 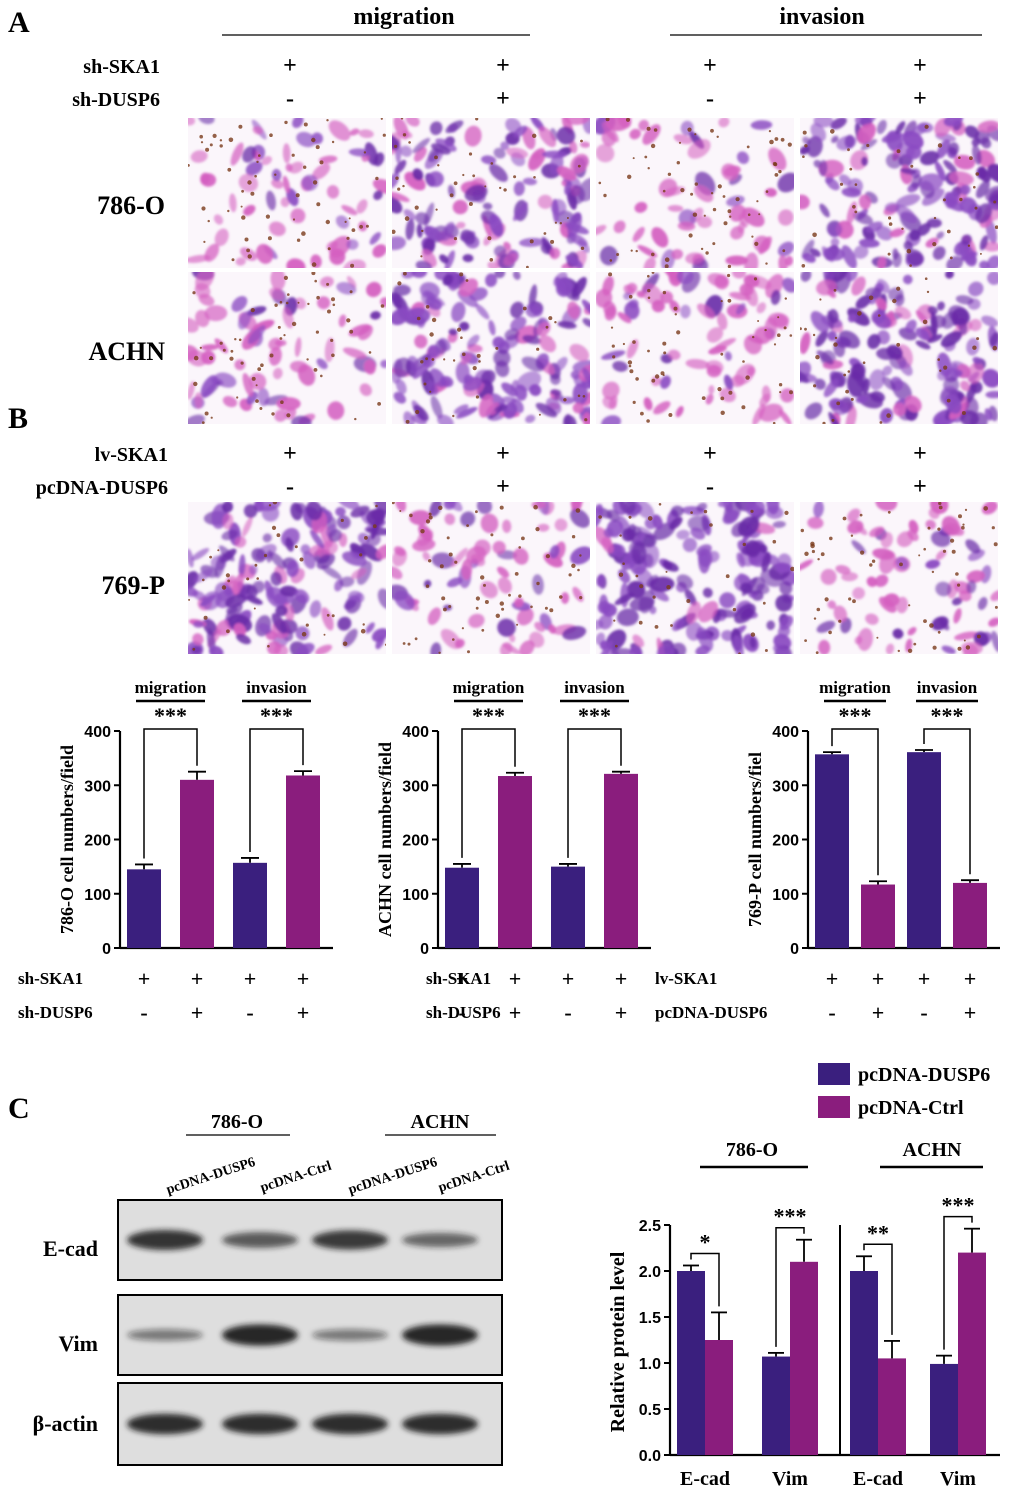 I want to click on b-row1-label: lv-SKA1, so click(x=131, y=455).